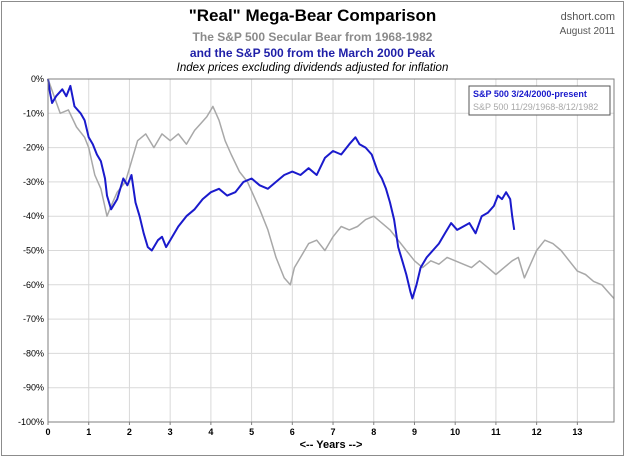  What do you see at coordinates (33, 148) in the screenshot?
I see `y-tick-label: -20%` at bounding box center [33, 148].